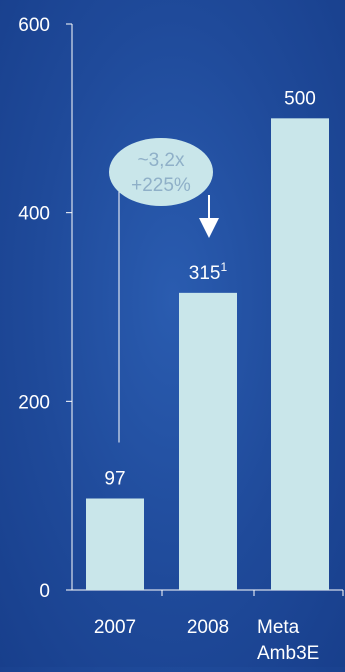 The image size is (345, 672). Describe the element at coordinates (115, 627) in the screenshot. I see `x-tick-label: 2007` at that location.